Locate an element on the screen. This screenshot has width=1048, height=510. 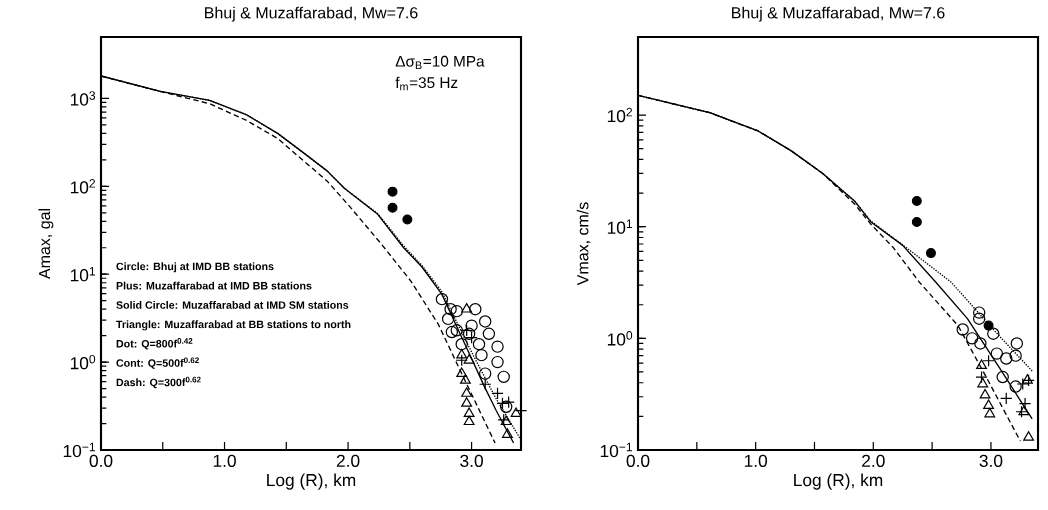
annotation: Plus: Muzaffarabad at IMD BB stations is located at coordinates (214, 285).